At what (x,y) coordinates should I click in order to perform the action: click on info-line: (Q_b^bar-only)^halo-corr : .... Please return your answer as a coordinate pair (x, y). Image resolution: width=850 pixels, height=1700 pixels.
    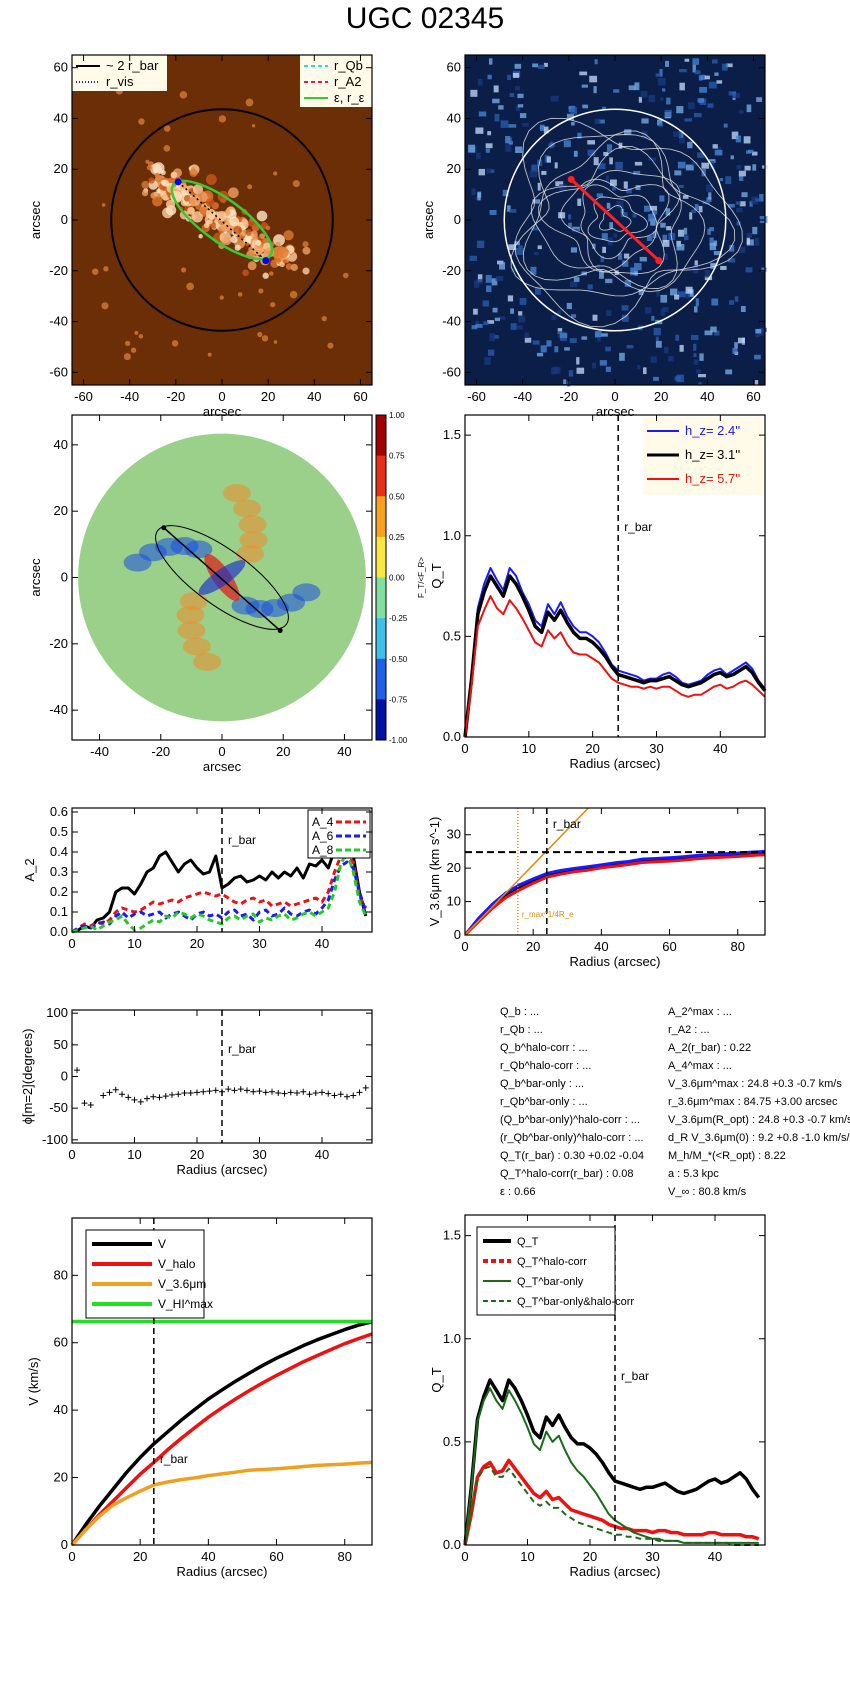
    Looking at the image, I should click on (570, 1120).